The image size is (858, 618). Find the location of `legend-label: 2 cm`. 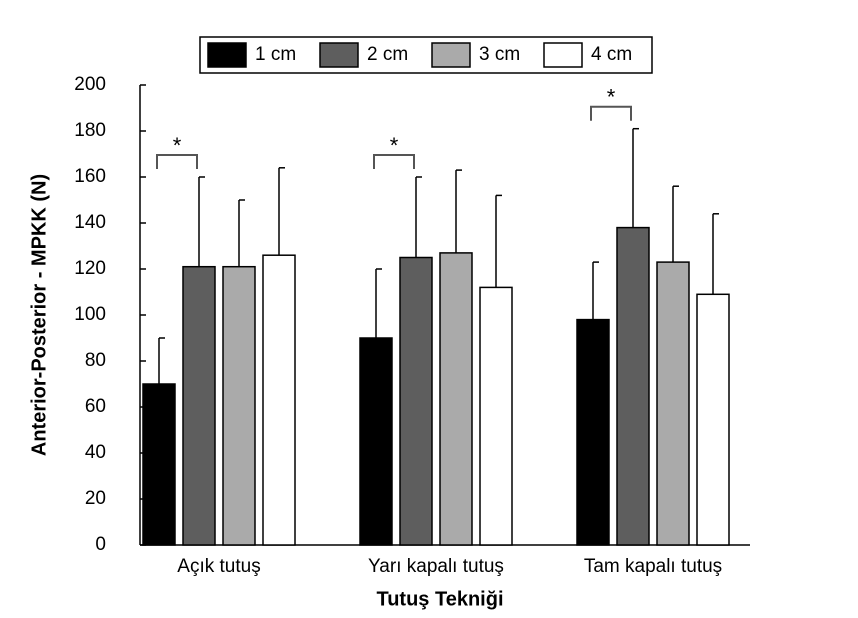

legend-label: 2 cm is located at coordinates (387, 54).